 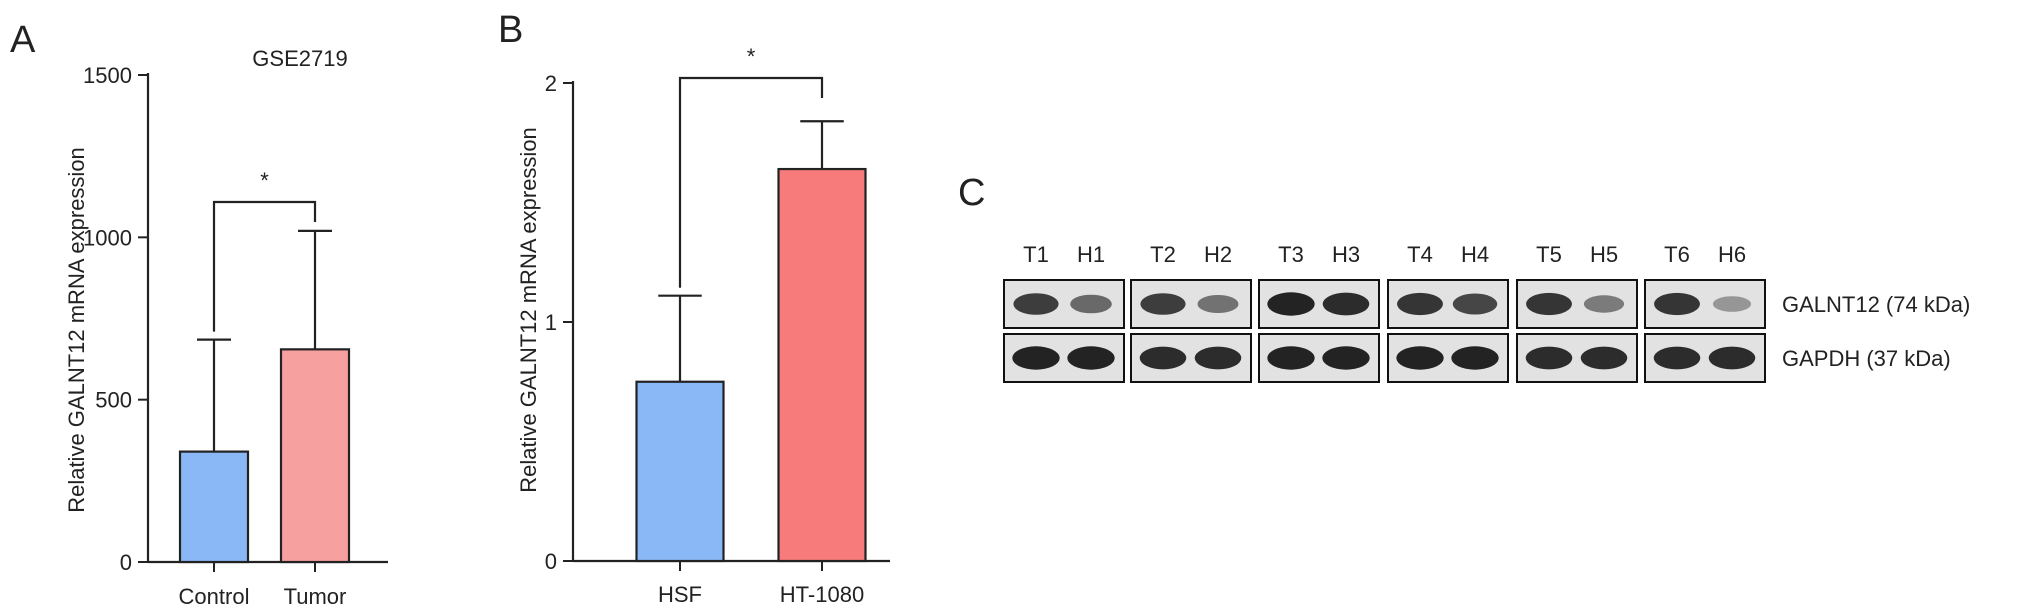 I want to click on chart-b-y-tick-label: 2, so click(x=551, y=83).